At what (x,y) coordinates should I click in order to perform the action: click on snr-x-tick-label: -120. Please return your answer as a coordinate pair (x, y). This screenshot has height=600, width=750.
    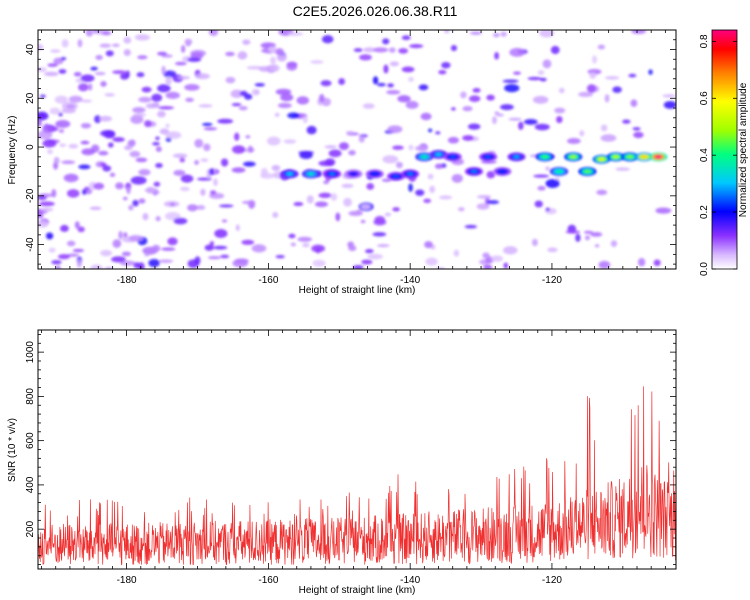
    Looking at the image, I should click on (552, 580).